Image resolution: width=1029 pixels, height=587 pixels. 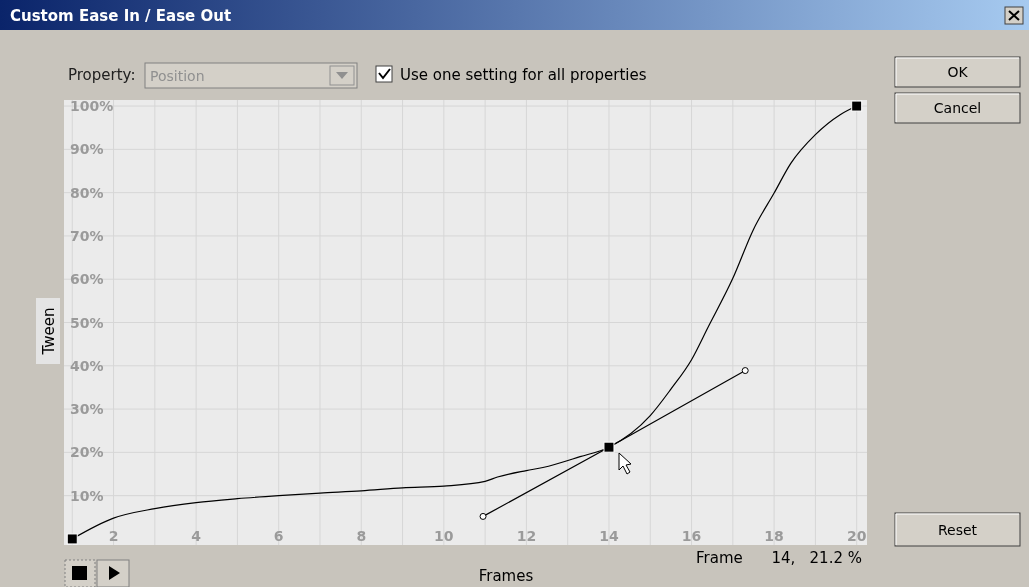 What do you see at coordinates (87, 409) in the screenshot?
I see `y-tick-label: 30%` at bounding box center [87, 409].